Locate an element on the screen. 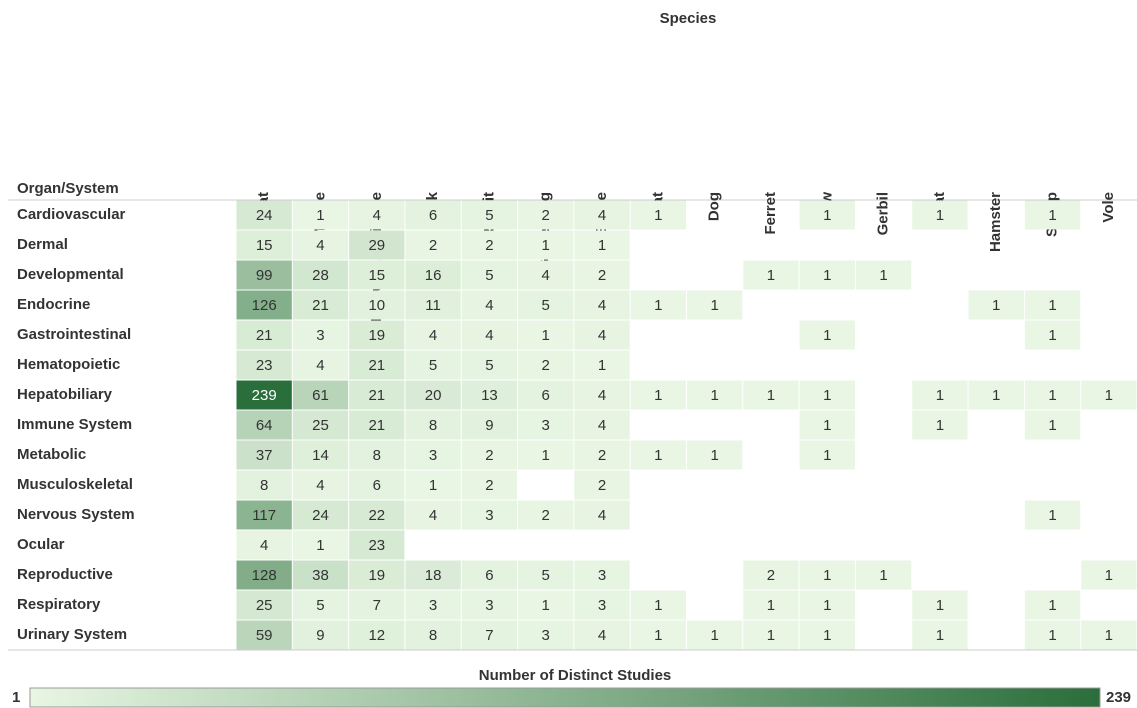 This screenshot has width=1137, height=708. cell-value: 3 is located at coordinates (602, 605).